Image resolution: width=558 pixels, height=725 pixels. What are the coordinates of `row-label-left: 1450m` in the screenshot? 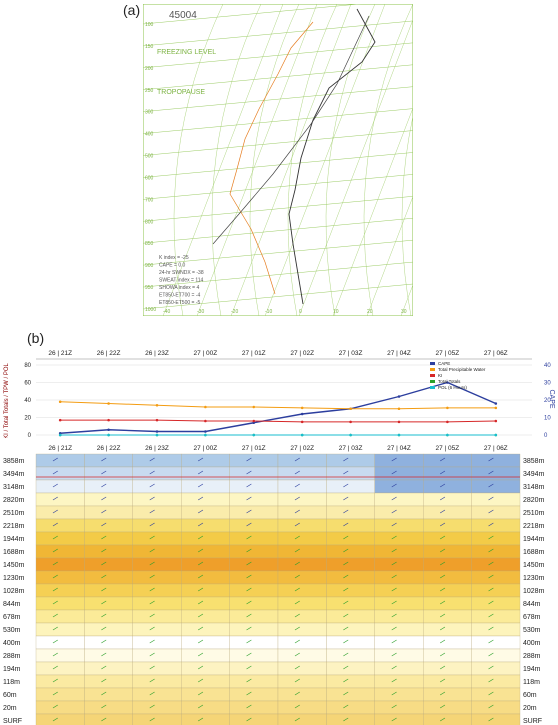 It's located at (14, 565).